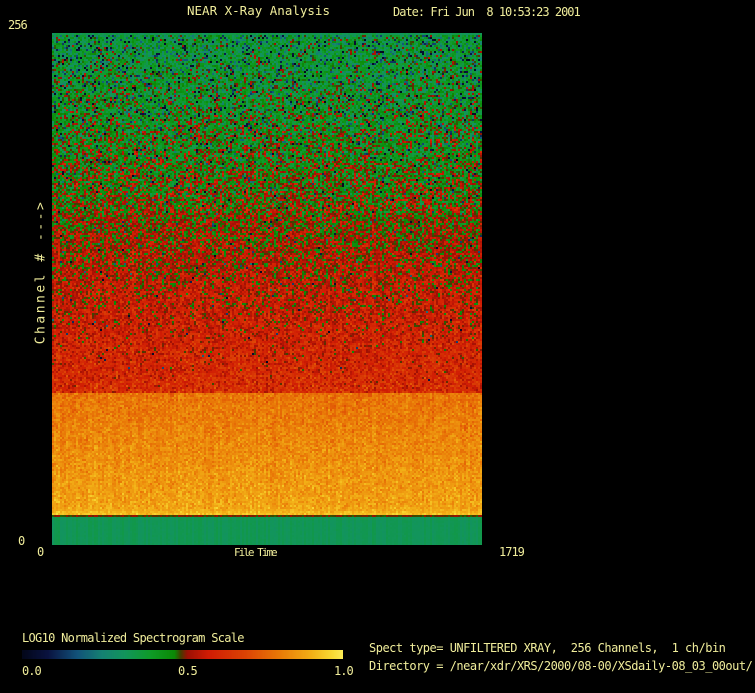 This screenshot has width=755, height=693. I want to click on y-axis-min-tick: 0, so click(21, 541).